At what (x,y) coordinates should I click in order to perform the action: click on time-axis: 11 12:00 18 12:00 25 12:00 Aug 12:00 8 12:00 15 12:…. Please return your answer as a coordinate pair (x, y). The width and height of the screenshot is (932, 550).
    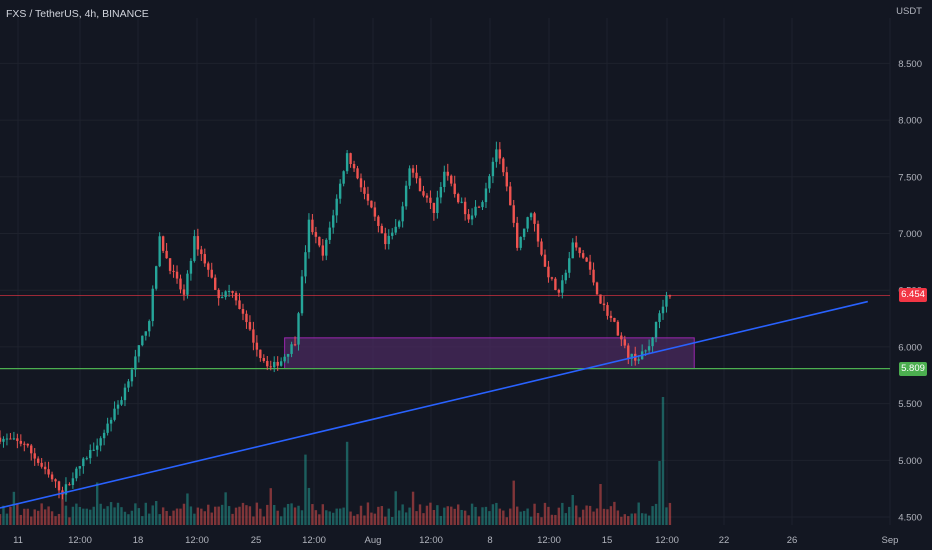
    Looking at the image, I should click on (455, 540).